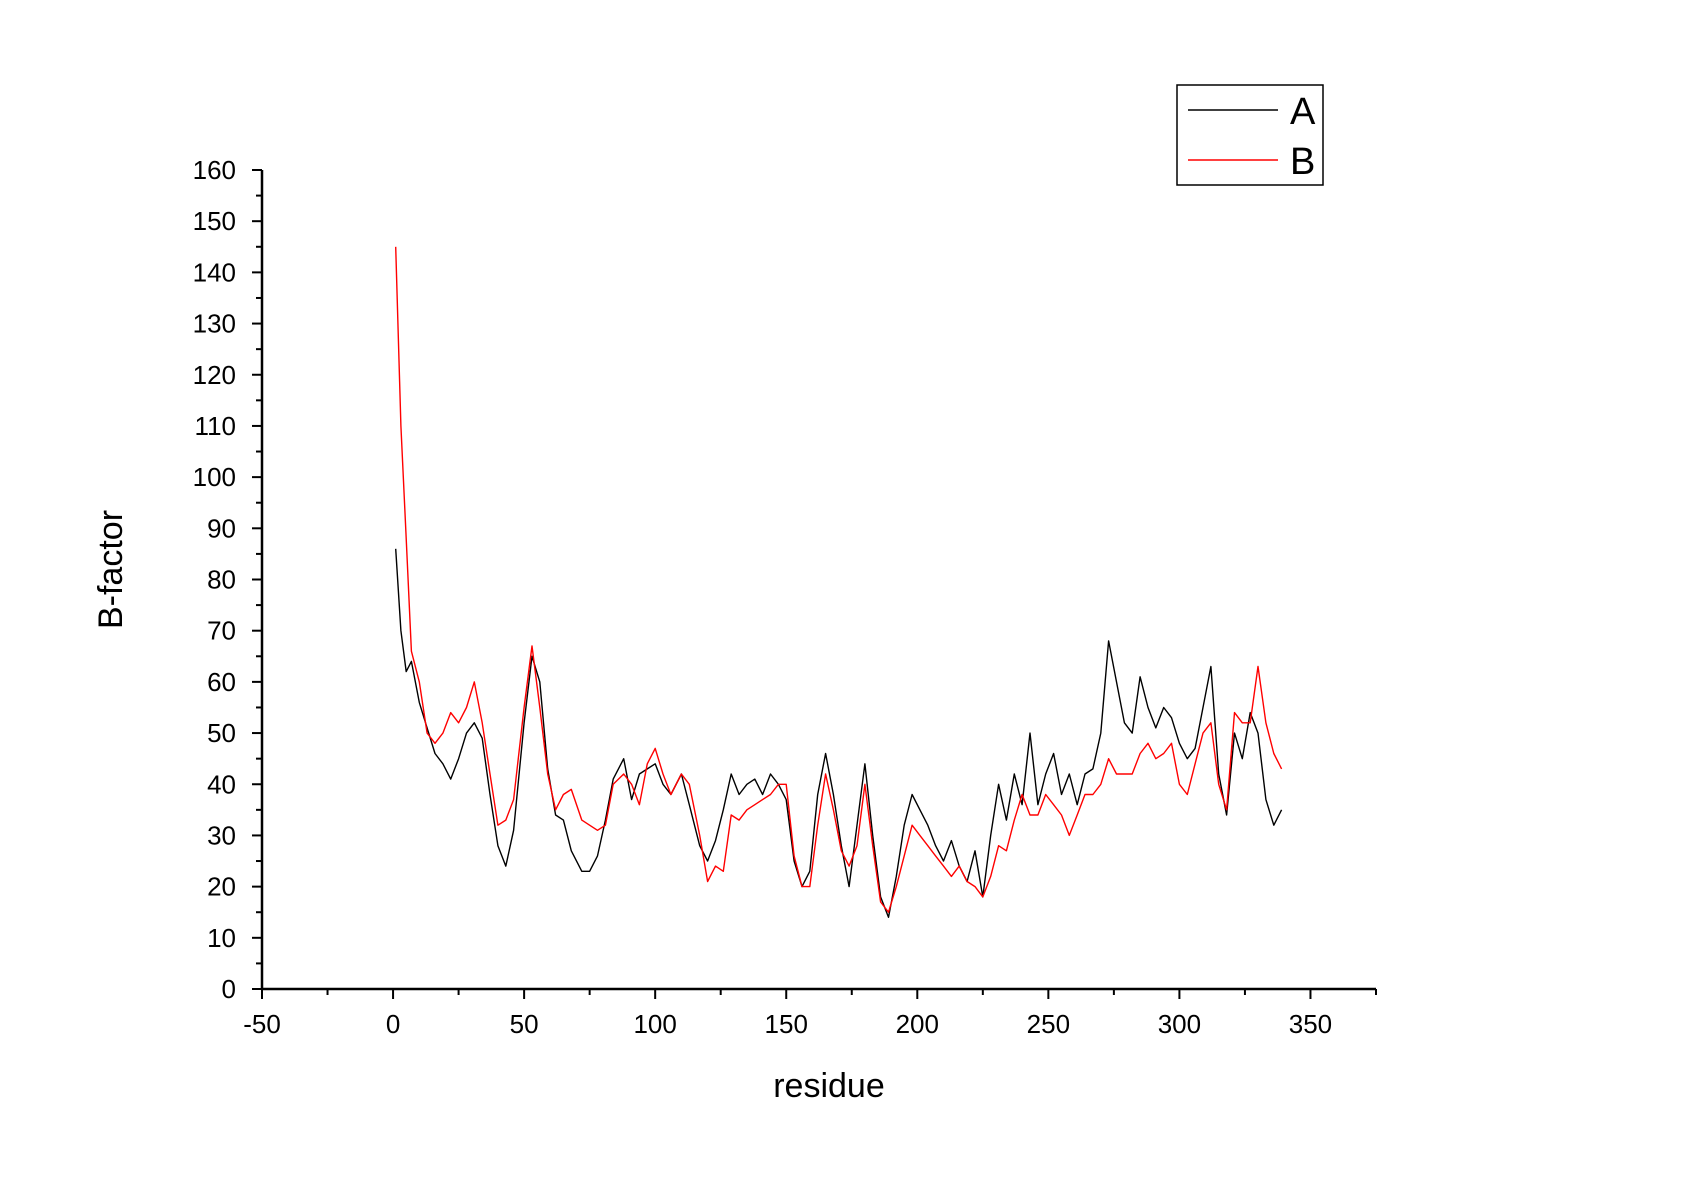  What do you see at coordinates (1179, 1024) in the screenshot?
I see `x-tick-label: 300` at bounding box center [1179, 1024].